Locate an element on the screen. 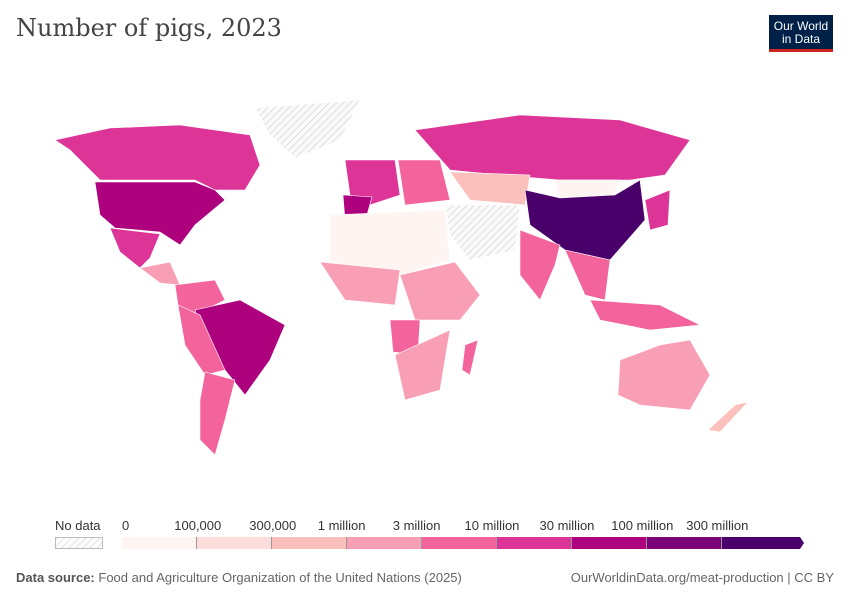 This screenshot has height=600, width=850. country-russia is located at coordinates (552, 147).